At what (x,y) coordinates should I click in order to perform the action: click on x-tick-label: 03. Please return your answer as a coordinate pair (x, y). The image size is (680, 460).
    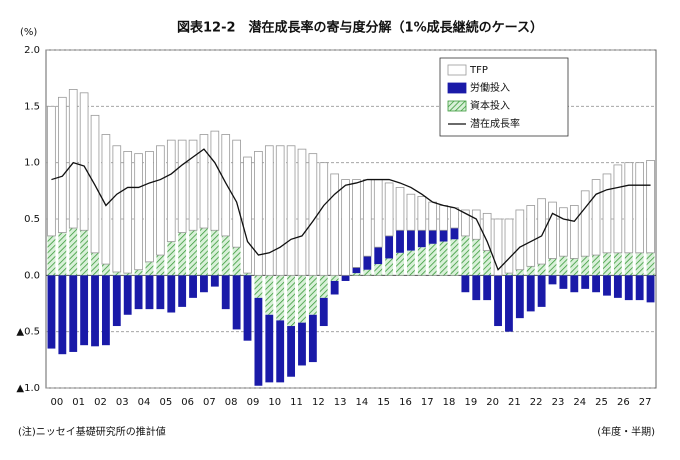
    Looking at the image, I should click on (122, 402).